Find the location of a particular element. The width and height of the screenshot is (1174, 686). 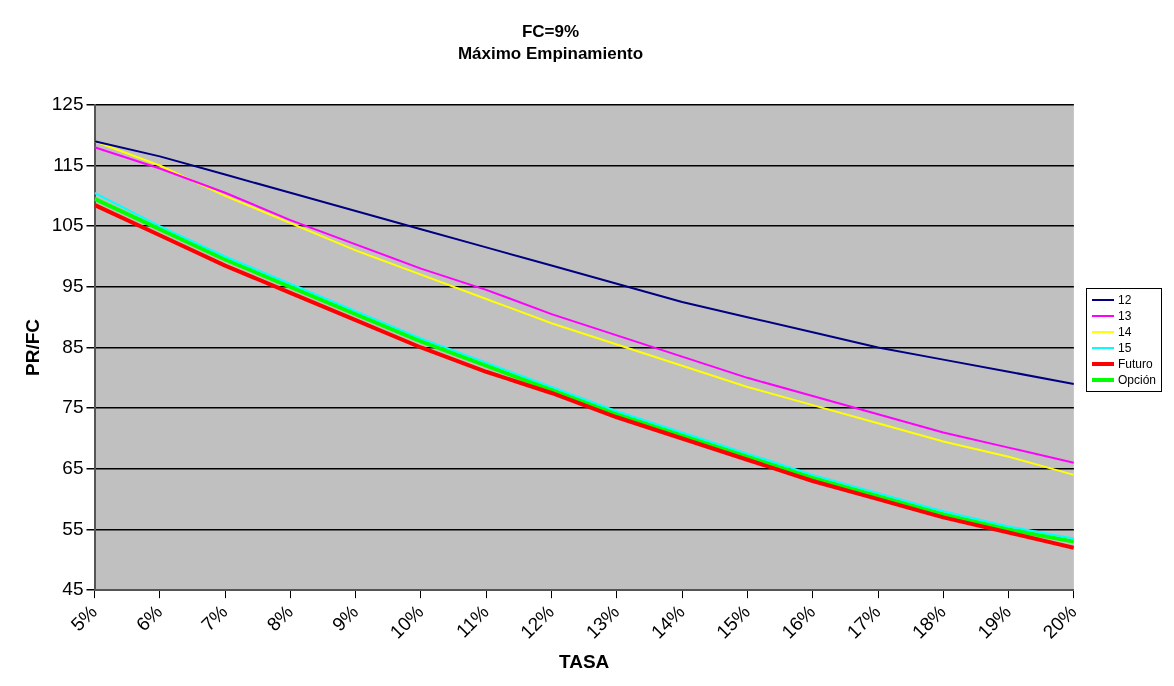

y-tick-label: 45 is located at coordinates (73, 589).